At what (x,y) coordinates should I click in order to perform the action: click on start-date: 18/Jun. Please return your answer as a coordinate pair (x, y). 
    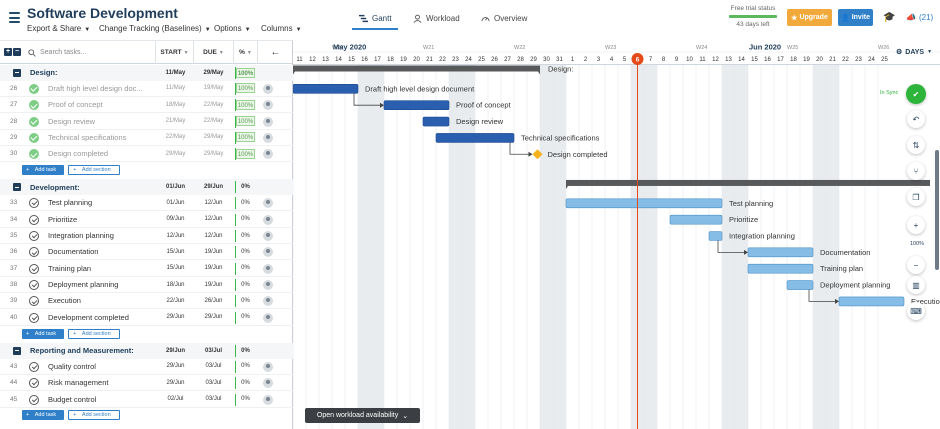
    Looking at the image, I should click on (175, 284).